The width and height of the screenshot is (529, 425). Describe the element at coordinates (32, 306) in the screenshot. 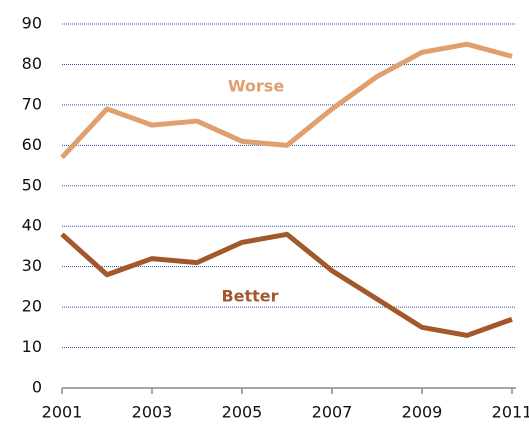

I see `y-tick-label: 20` at that location.